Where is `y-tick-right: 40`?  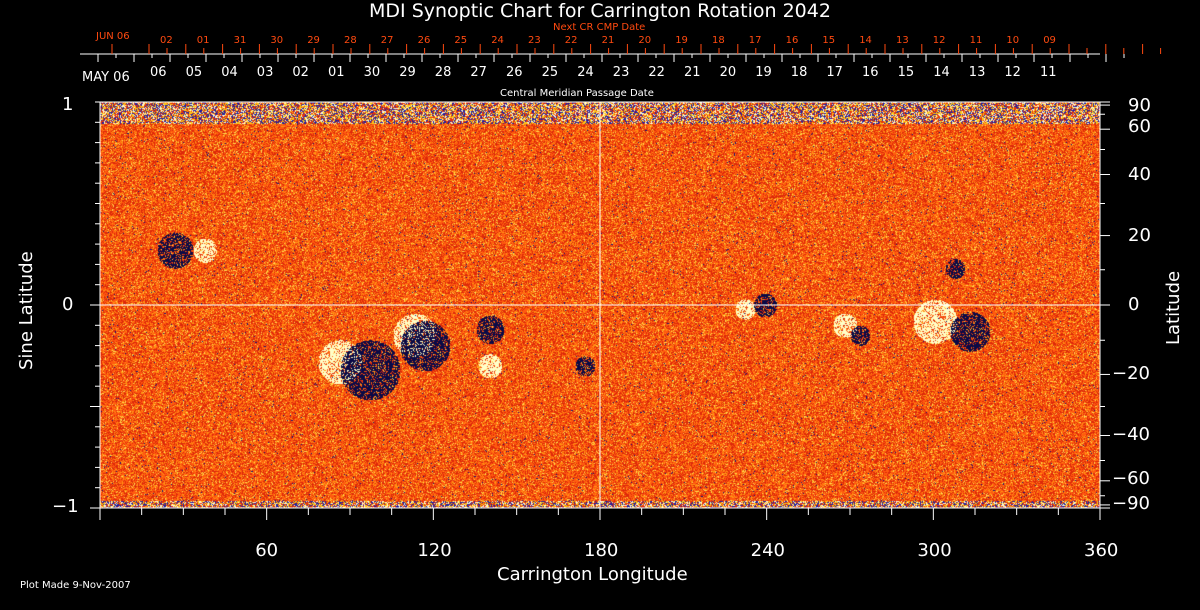 y-tick-right: 40 is located at coordinates (1139, 174).